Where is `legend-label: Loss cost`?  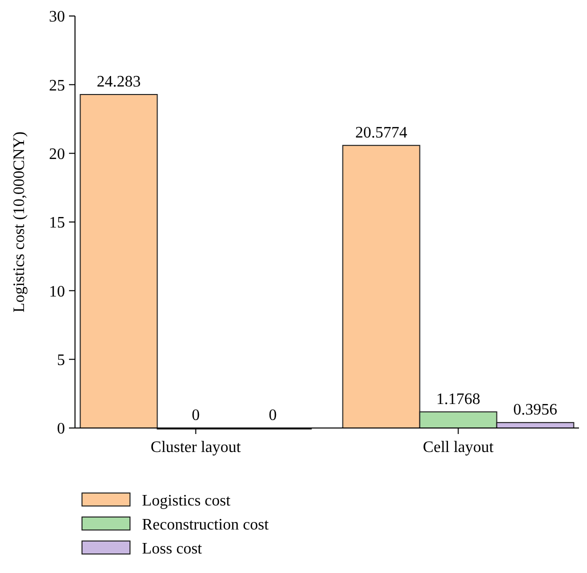 legend-label: Loss cost is located at coordinates (172, 549).